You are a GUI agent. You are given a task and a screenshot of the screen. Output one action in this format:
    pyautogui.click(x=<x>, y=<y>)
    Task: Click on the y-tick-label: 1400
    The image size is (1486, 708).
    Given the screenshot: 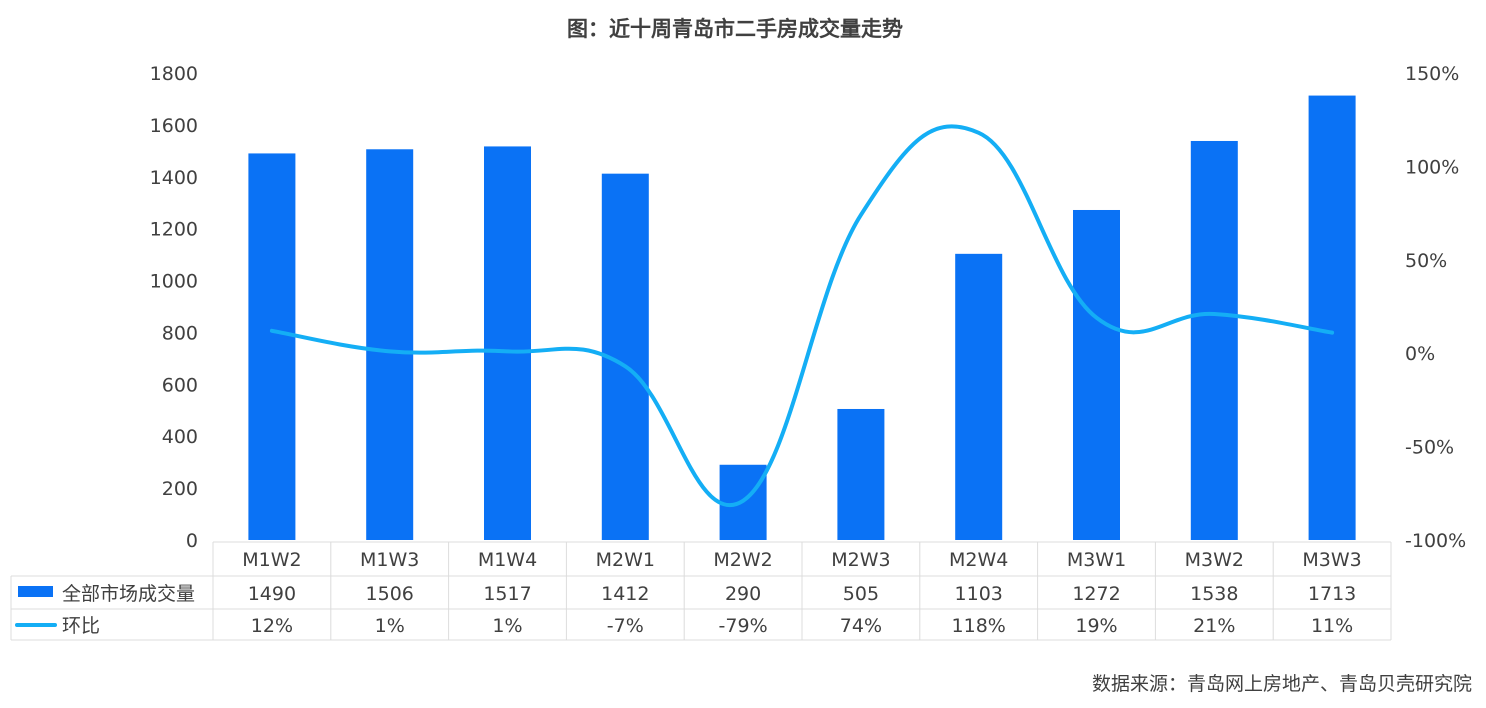 What is the action you would take?
    pyautogui.click(x=174, y=178)
    